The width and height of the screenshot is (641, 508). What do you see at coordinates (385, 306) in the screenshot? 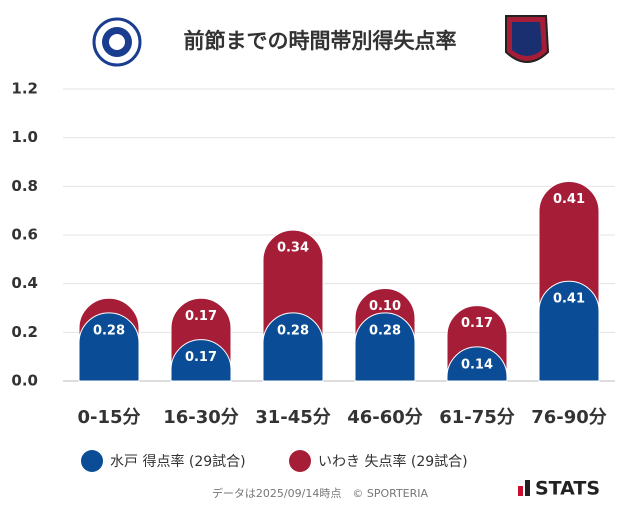
I see `value-label: 0.10` at bounding box center [385, 306].